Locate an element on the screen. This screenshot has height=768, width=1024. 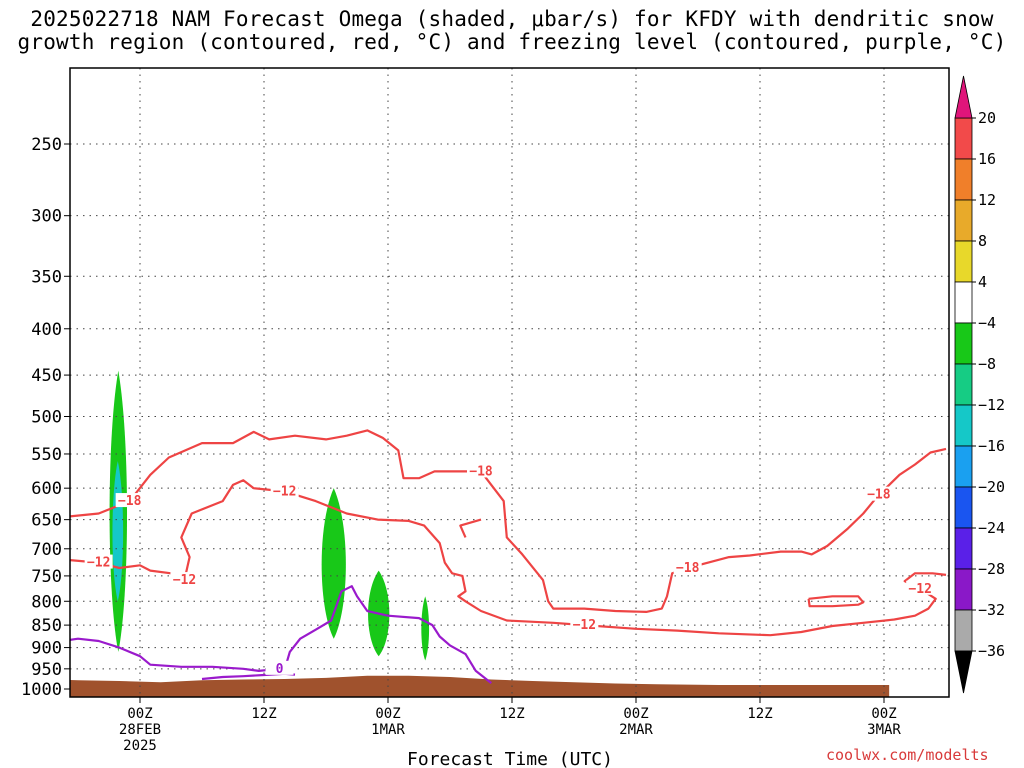
colorbar-bottom-arrow is located at coordinates (963, 672).